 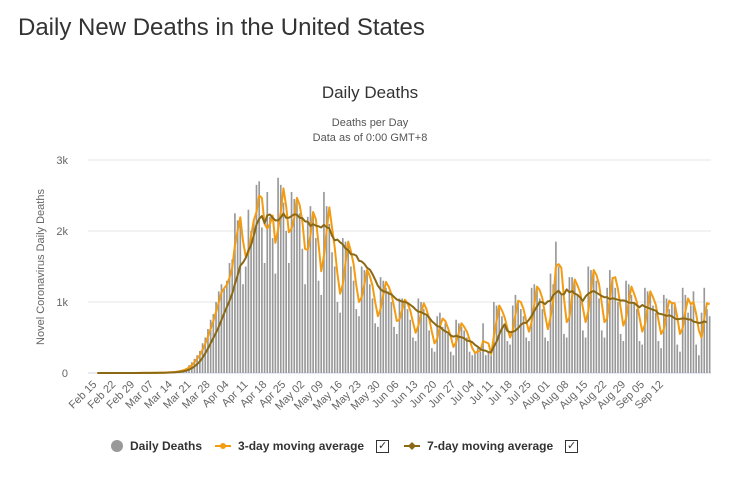 I want to click on chart-subtitle-line-2: Data as of 0:00 GMT+8, so click(x=370, y=138).